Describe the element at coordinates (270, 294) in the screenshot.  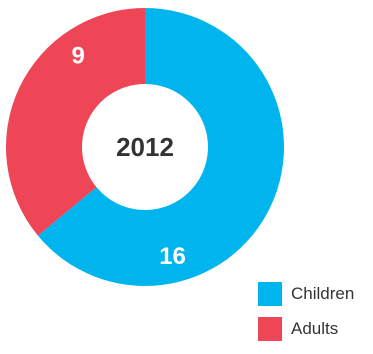
I see `legend-swatch-children` at that location.